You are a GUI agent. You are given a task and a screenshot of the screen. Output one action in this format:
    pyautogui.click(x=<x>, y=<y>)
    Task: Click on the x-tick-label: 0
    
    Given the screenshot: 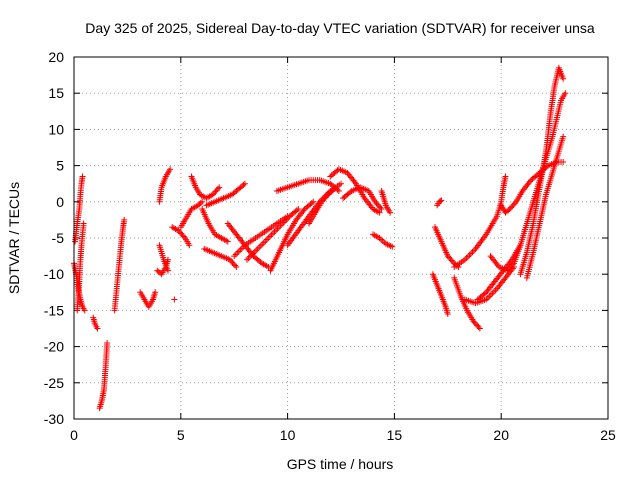 What is the action you would take?
    pyautogui.click(x=74, y=435)
    